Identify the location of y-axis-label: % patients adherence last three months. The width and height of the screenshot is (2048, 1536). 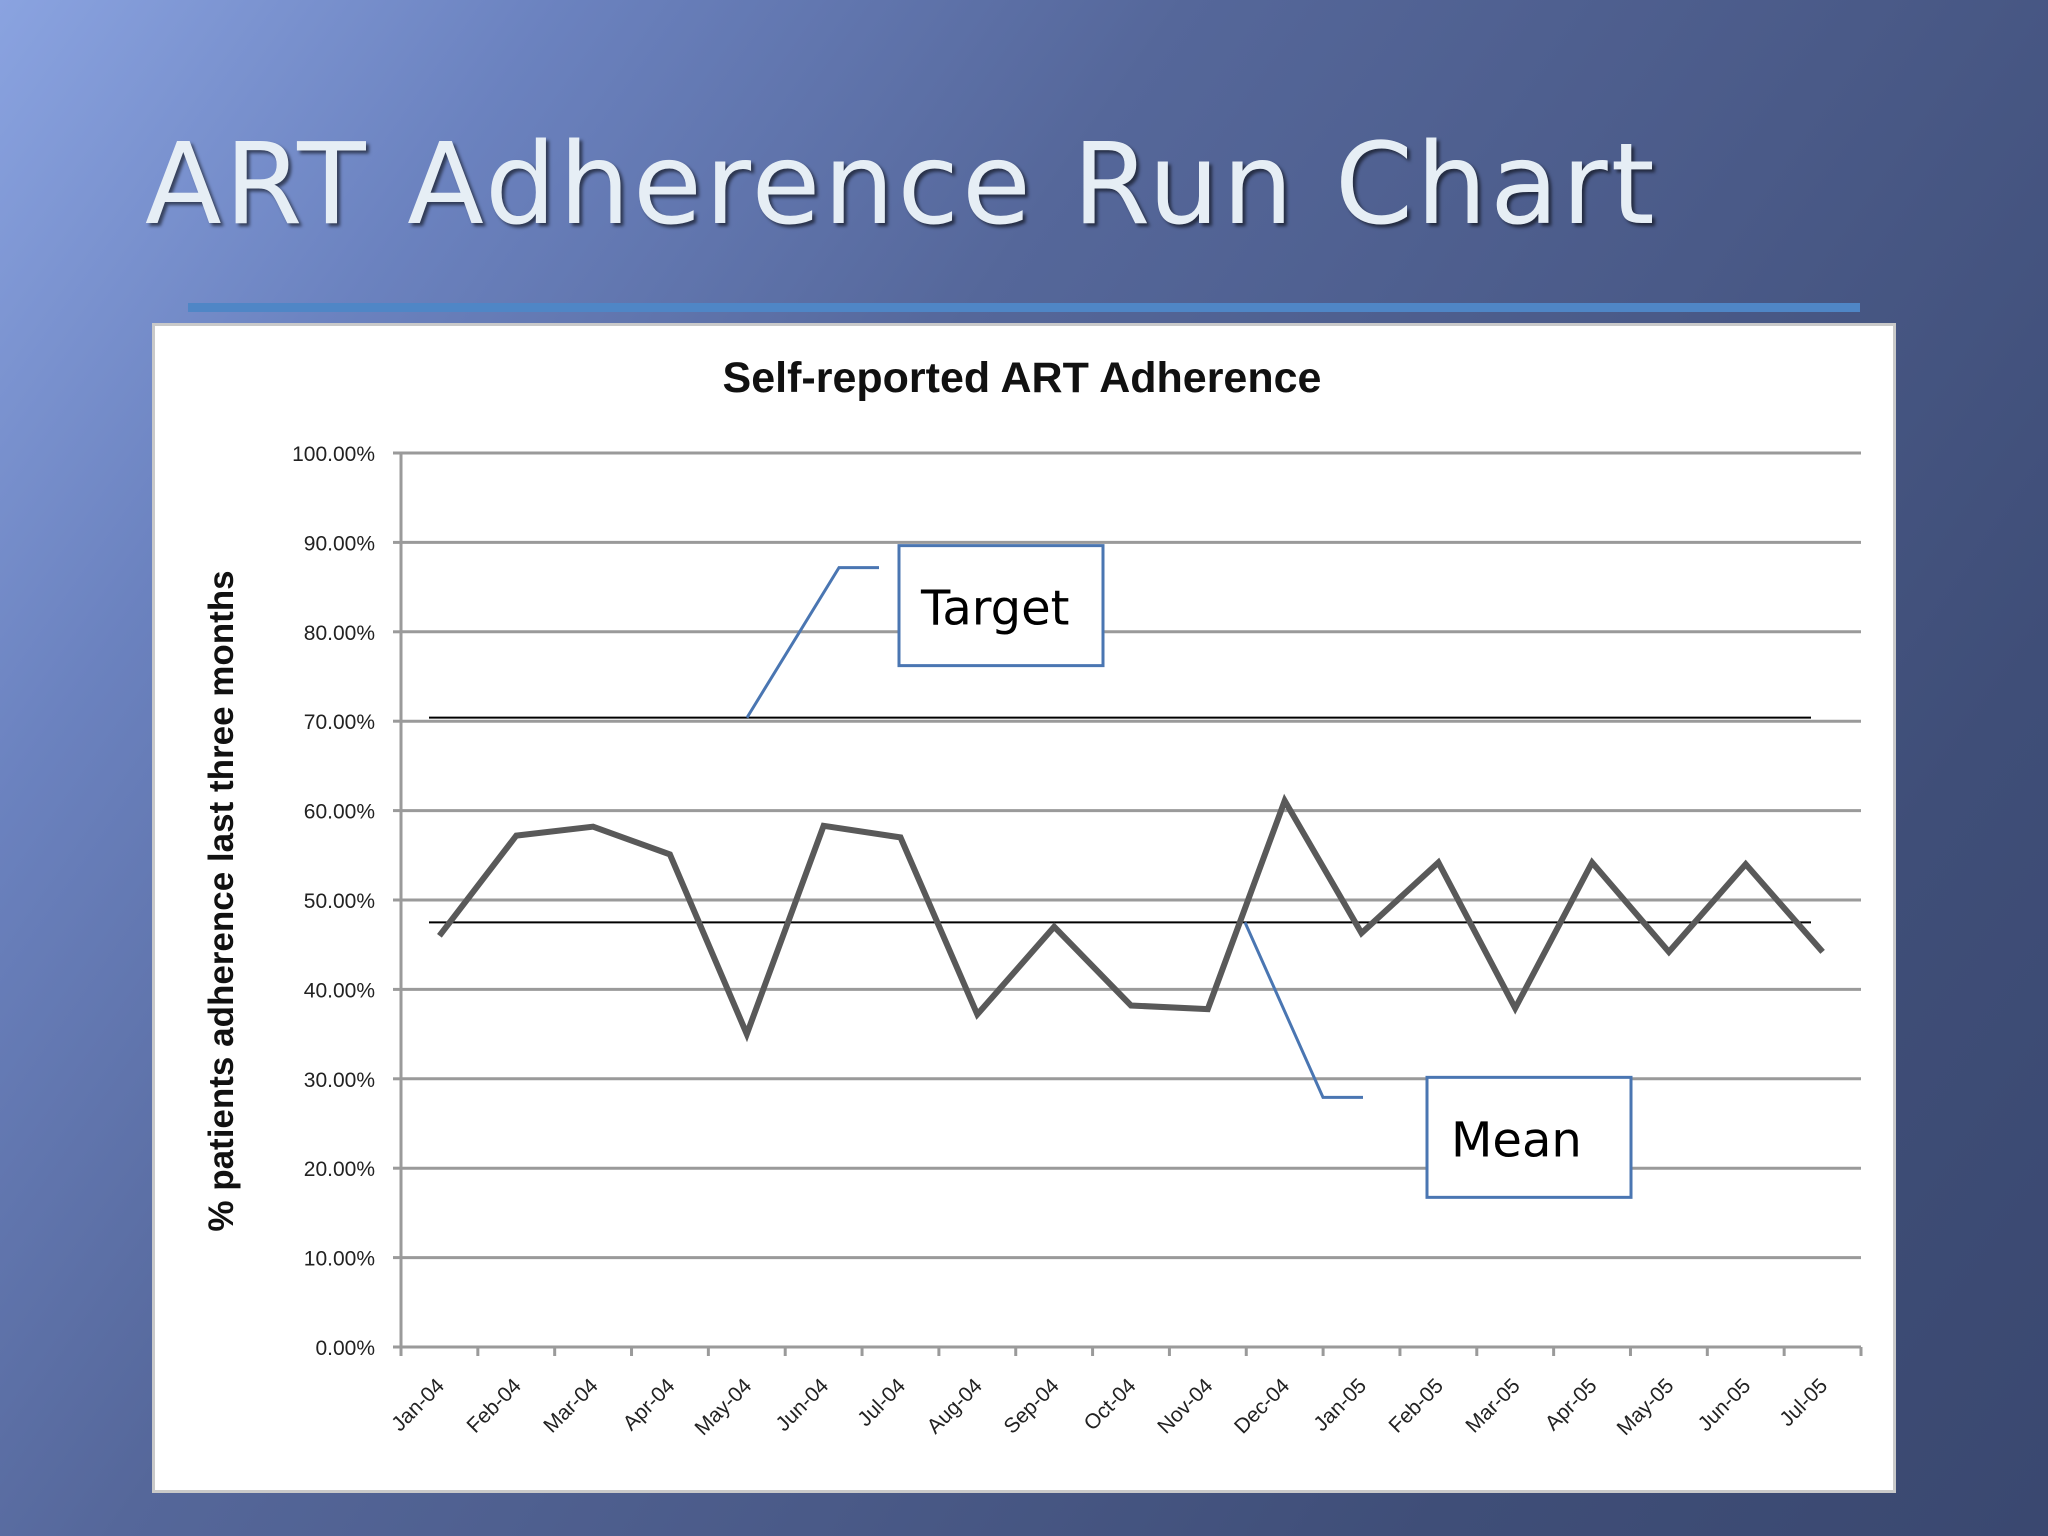
(221, 900).